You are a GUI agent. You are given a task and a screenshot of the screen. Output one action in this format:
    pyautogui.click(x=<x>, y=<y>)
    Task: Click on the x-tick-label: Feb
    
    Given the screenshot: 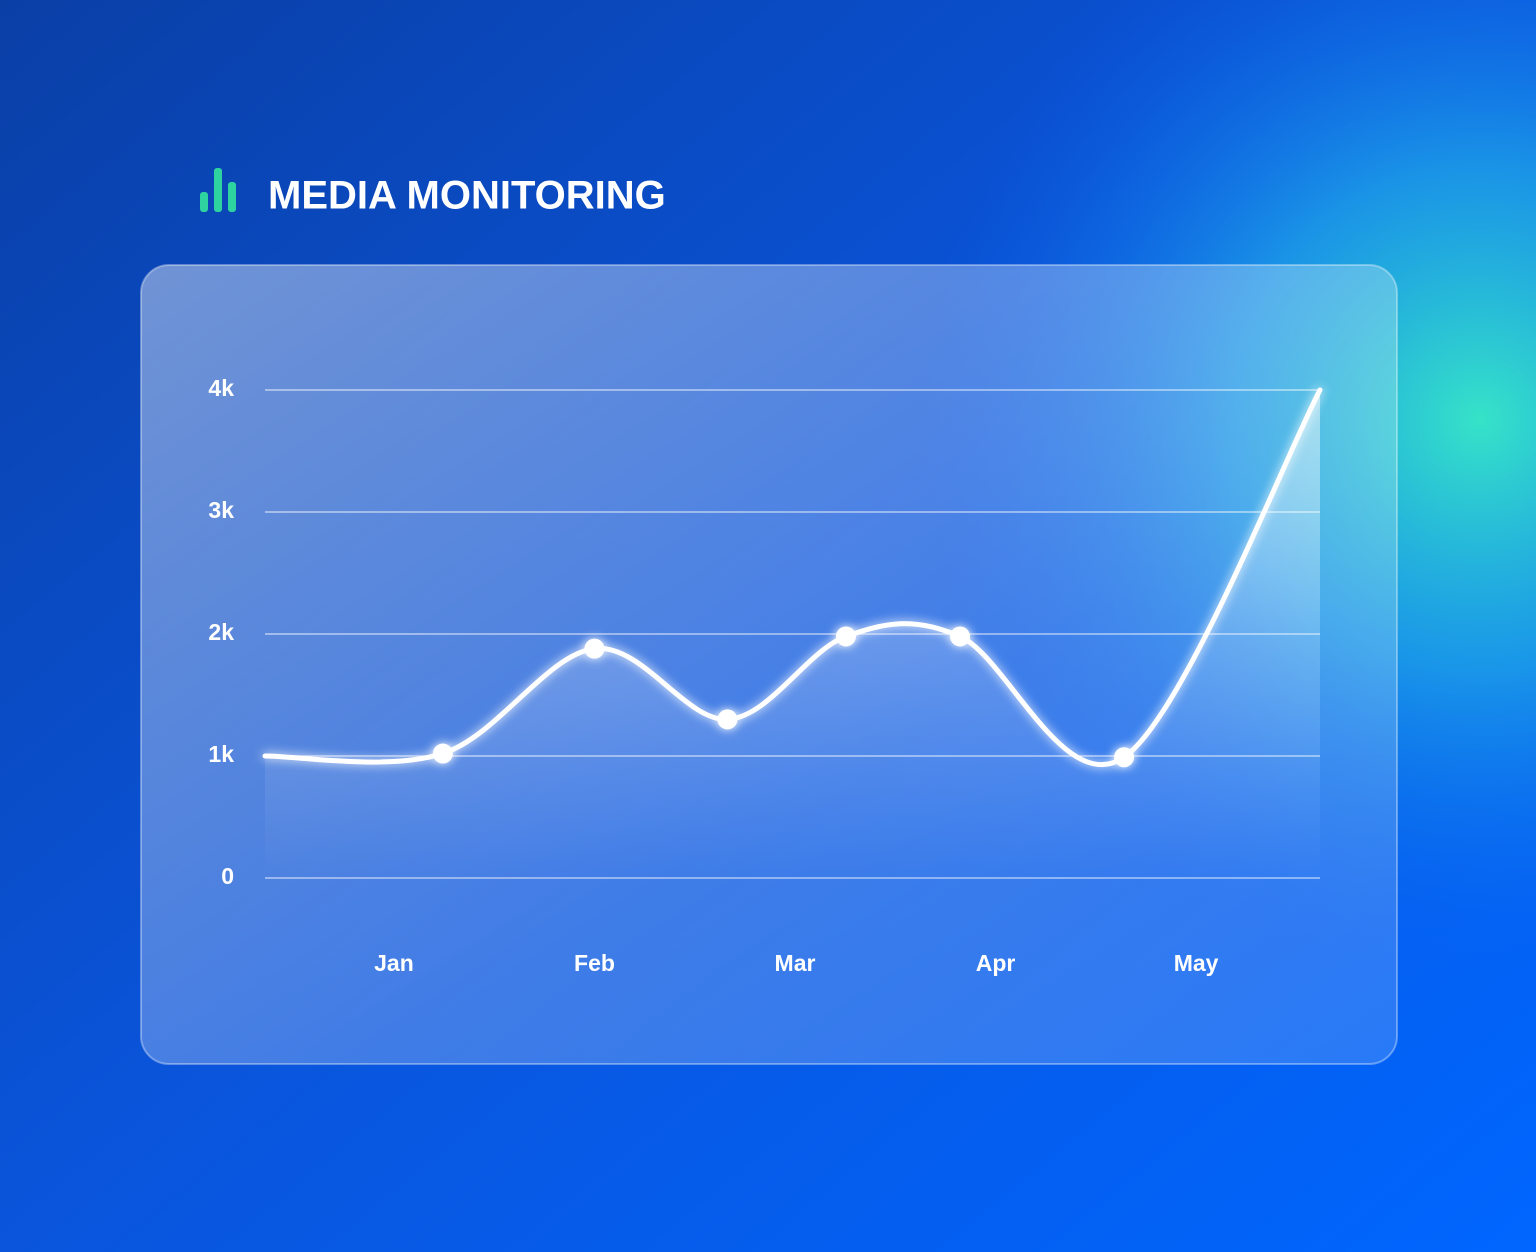 What is the action you would take?
    pyautogui.click(x=594, y=963)
    